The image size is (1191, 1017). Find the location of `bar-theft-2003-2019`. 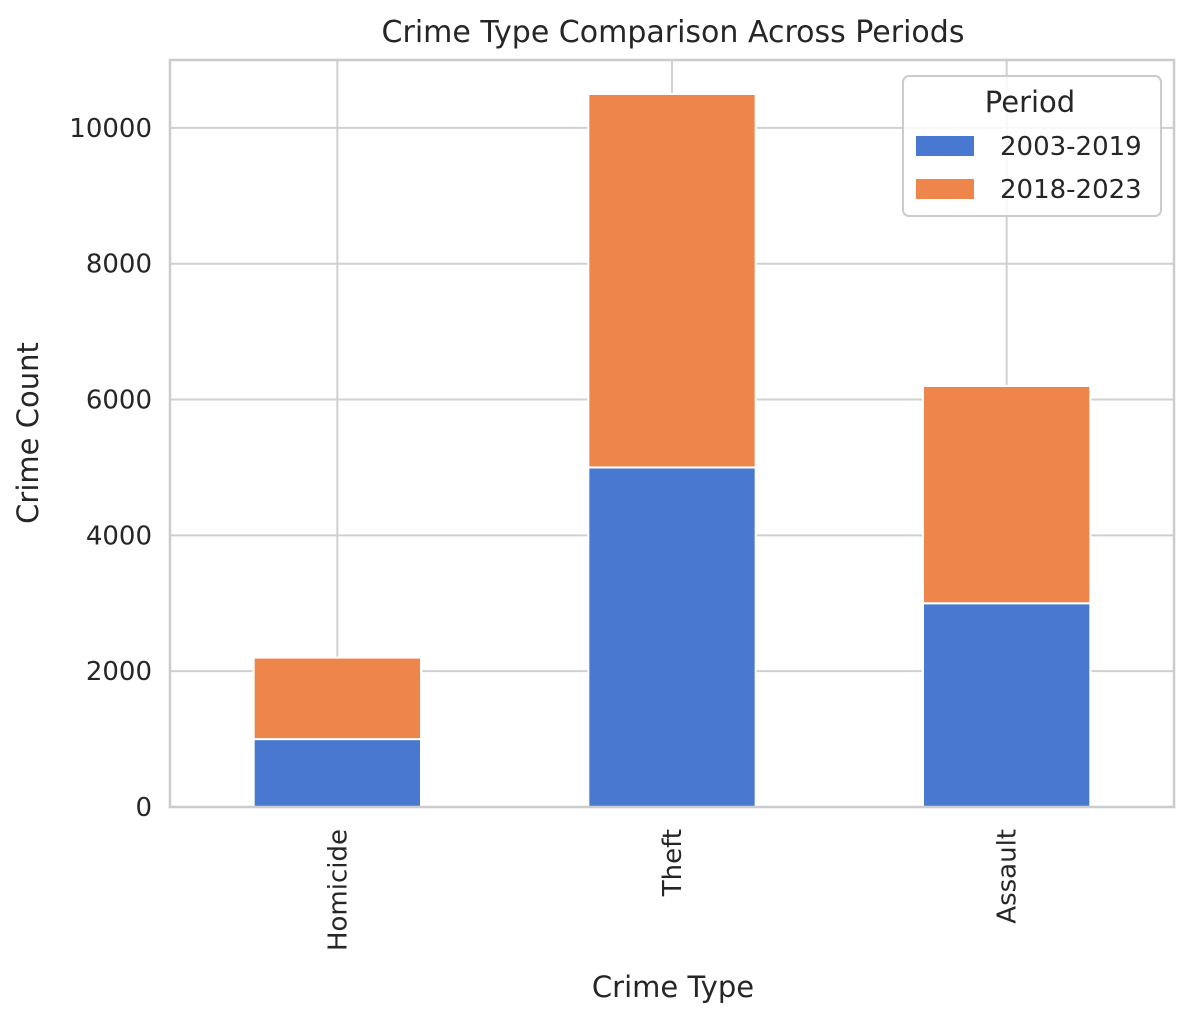

bar-theft-2003-2019 is located at coordinates (672, 637).